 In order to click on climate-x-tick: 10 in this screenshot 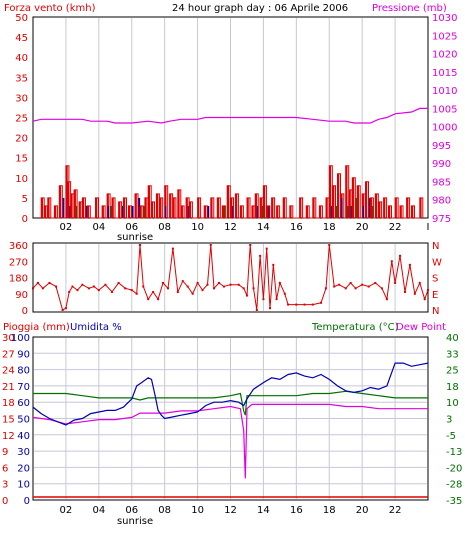, I will do `click(197, 510)`.